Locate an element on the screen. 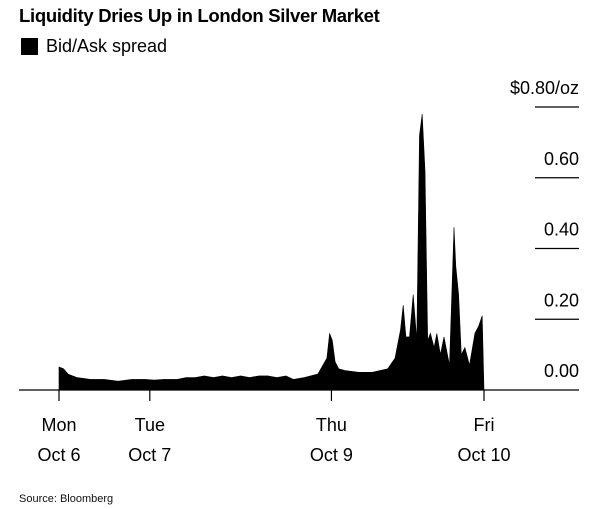 The height and width of the screenshot is (509, 593). y-tick-label-3: 0.20 is located at coordinates (561, 300).